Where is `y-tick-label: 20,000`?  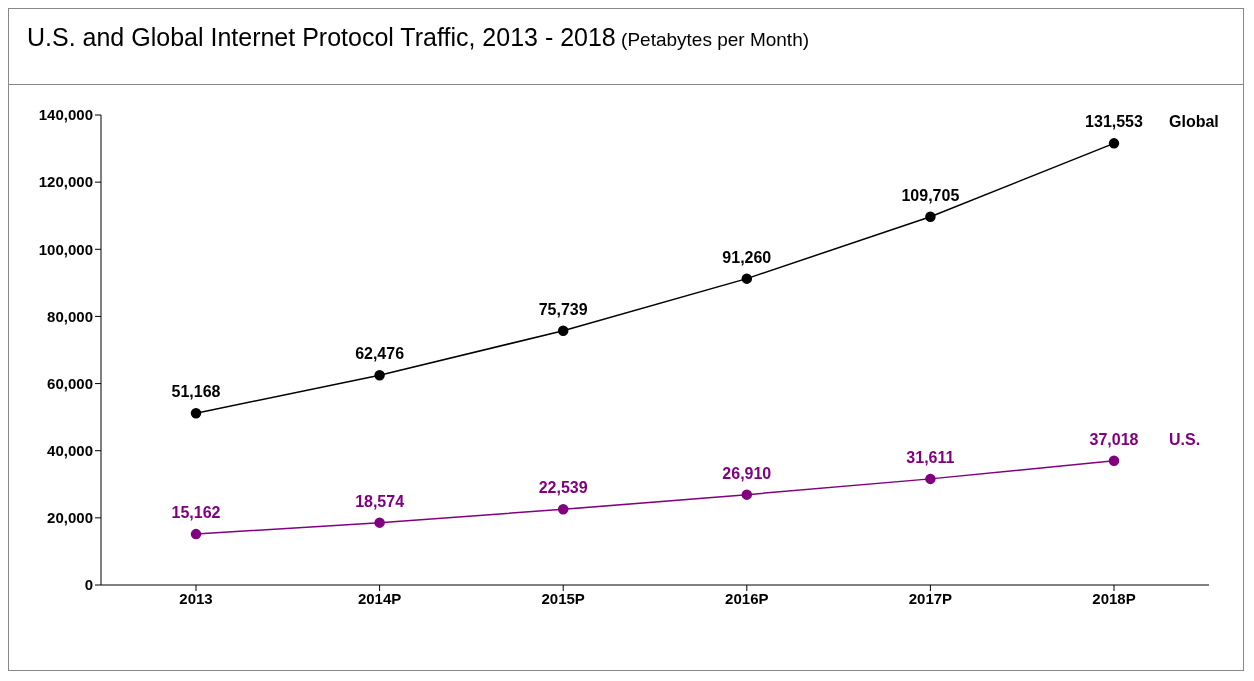
y-tick-label: 20,000 is located at coordinates (70, 518).